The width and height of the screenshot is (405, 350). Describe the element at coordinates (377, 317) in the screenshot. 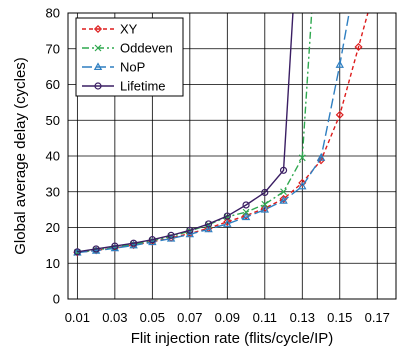

I see `x-tick-label: 0.17` at that location.